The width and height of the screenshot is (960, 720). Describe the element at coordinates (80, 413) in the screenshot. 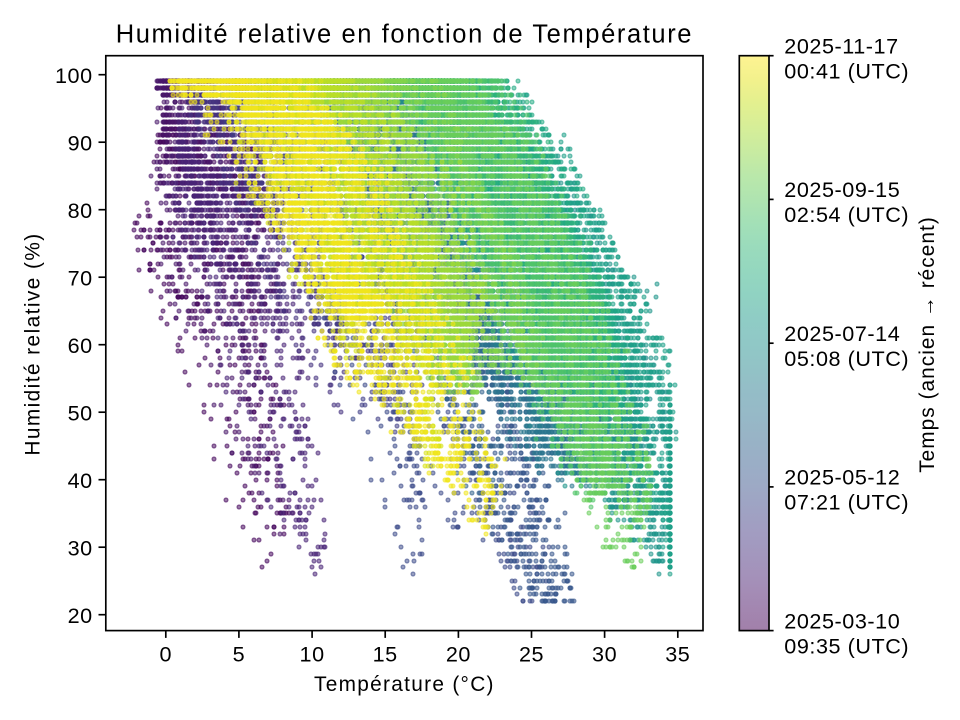

I see `svg-text: 50` at that location.